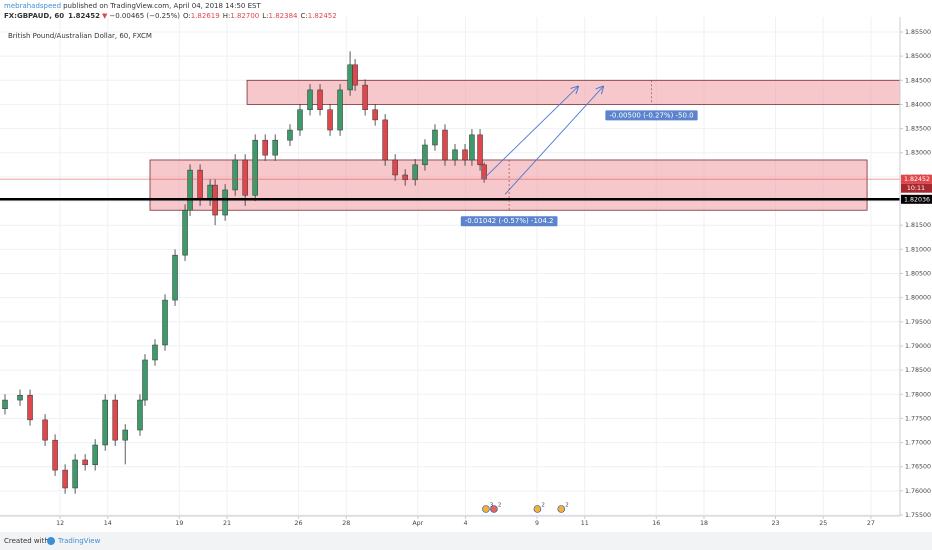  I want to click on footer-bar, so click(466, 541).